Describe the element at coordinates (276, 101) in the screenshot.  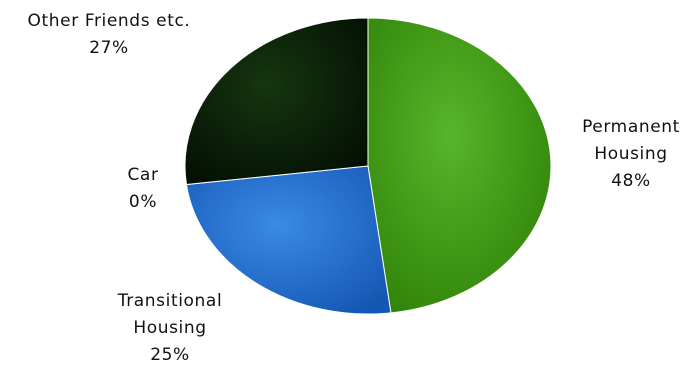
I see `pie-slice-other-friends-etc` at that location.